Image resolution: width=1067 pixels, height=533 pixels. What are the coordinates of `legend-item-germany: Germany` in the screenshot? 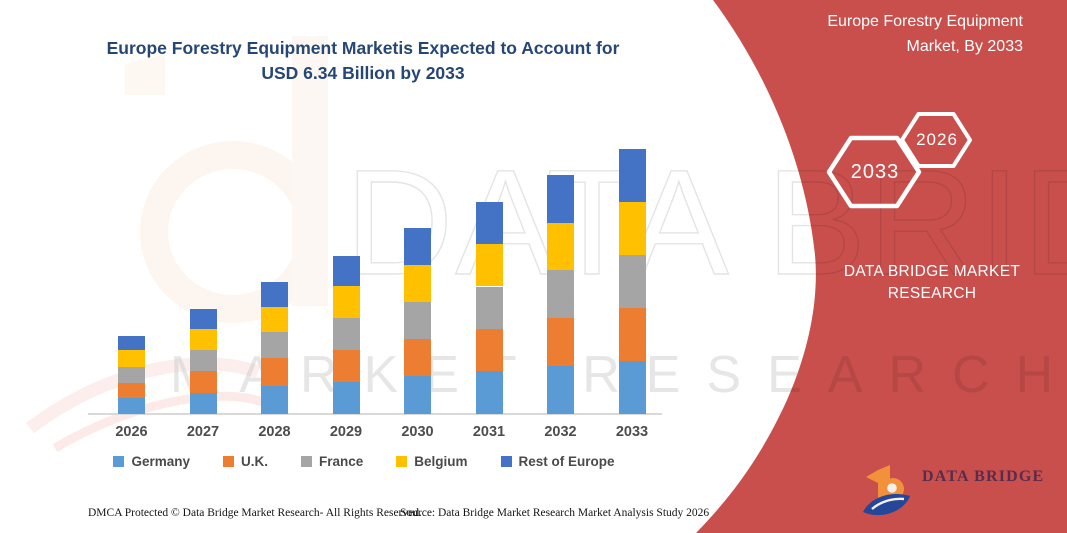 It's located at (151, 461).